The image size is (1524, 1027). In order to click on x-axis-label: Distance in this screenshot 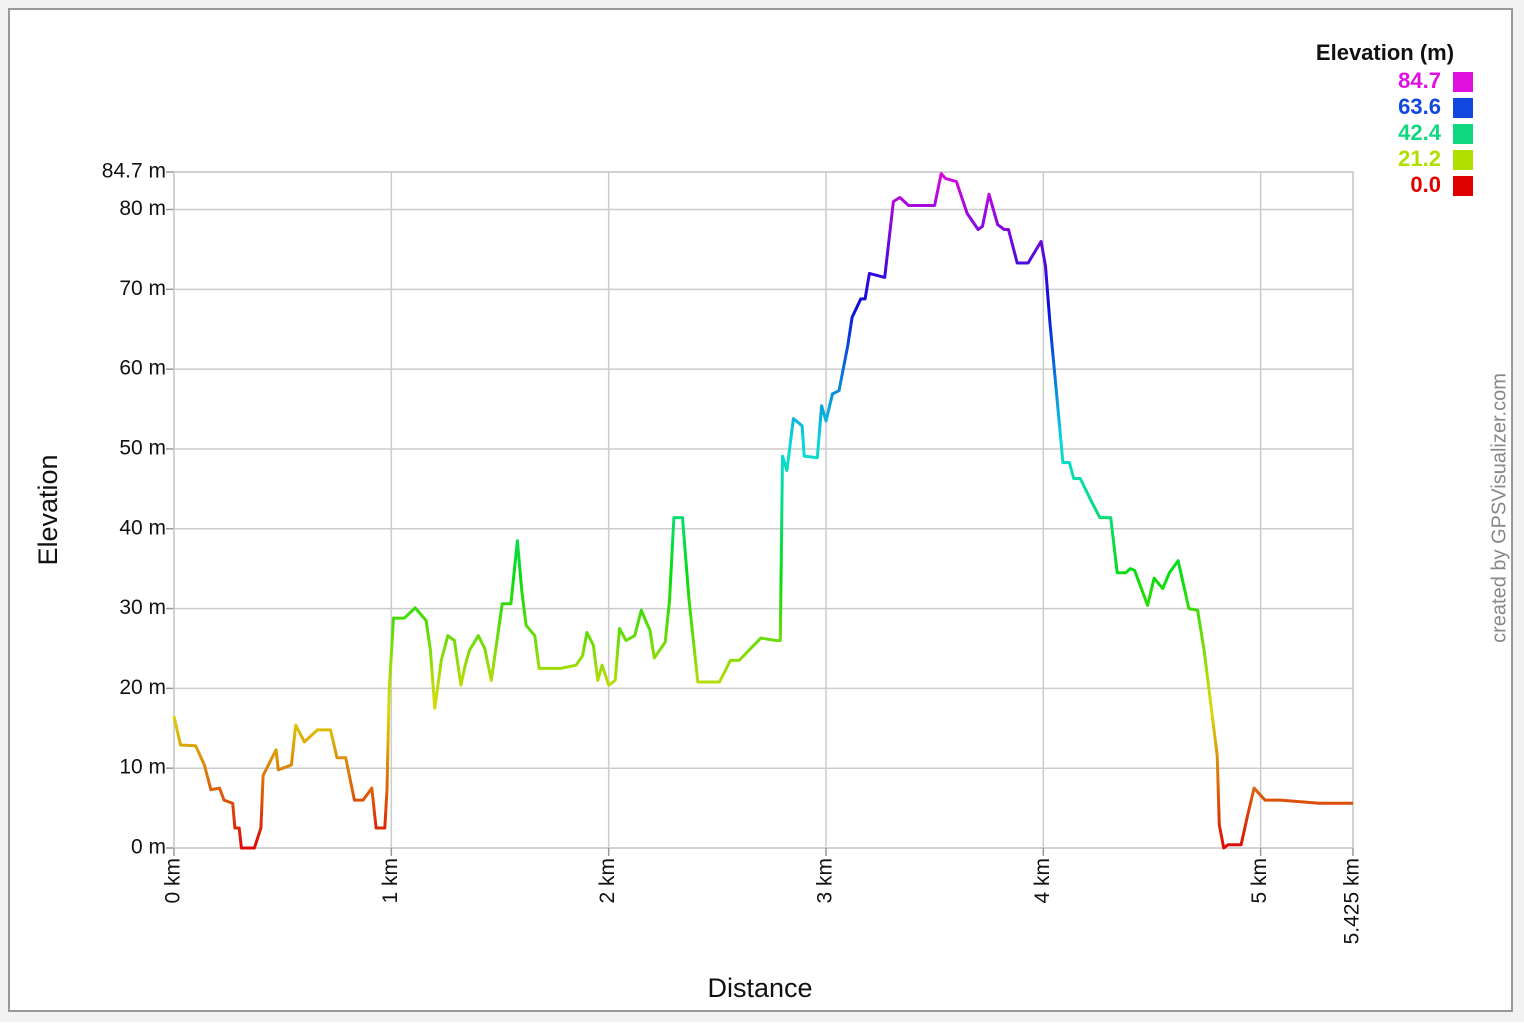, I will do `click(759, 988)`.